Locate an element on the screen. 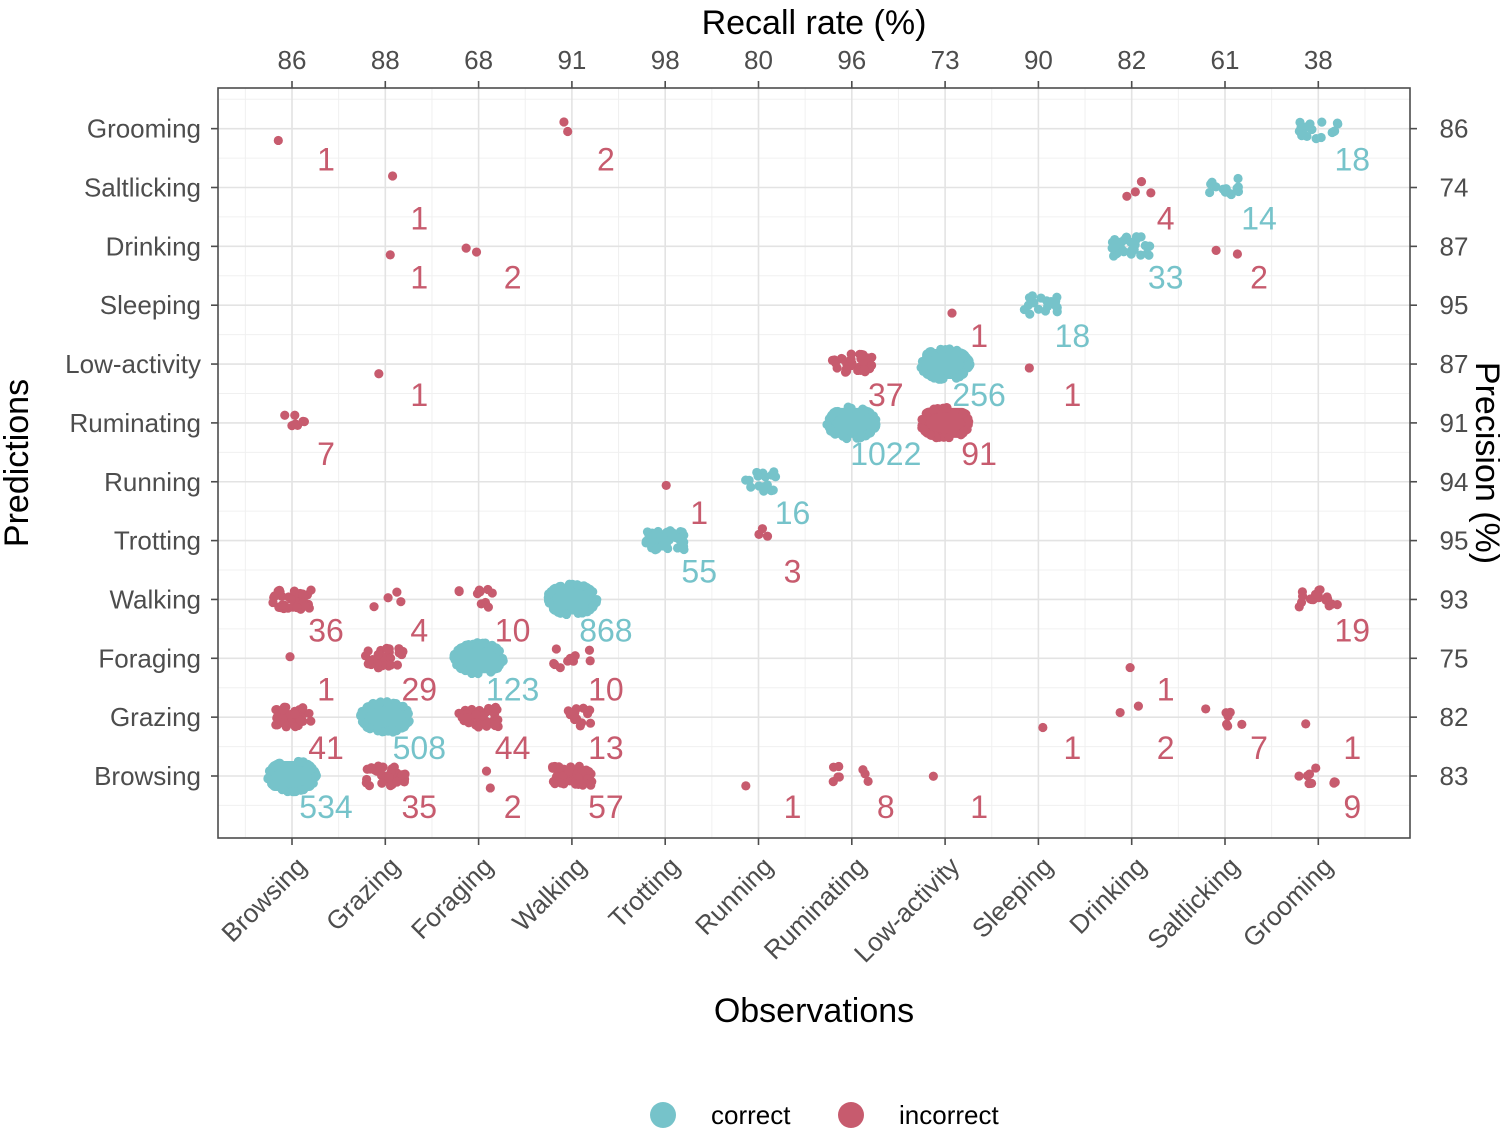 This screenshot has width=1500, height=1132. y-tick-label: Sleeping is located at coordinates (150, 305).